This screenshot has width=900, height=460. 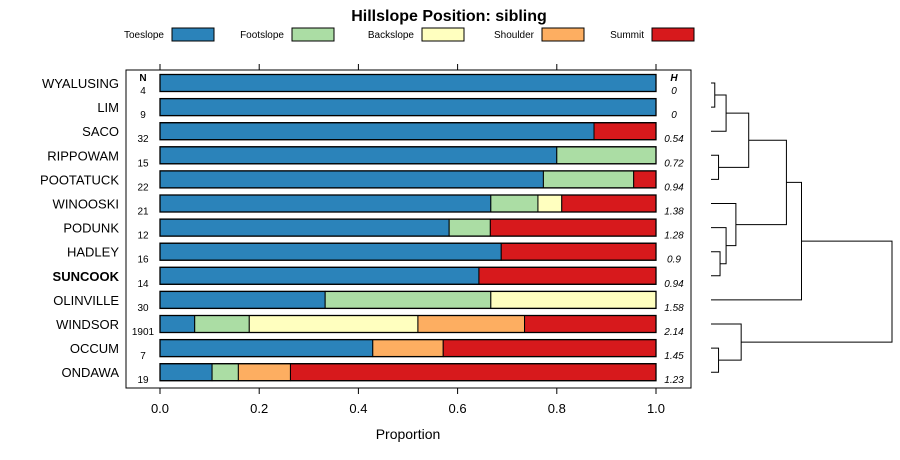 I want to click on row-n-hadley: 16, so click(x=143, y=260).